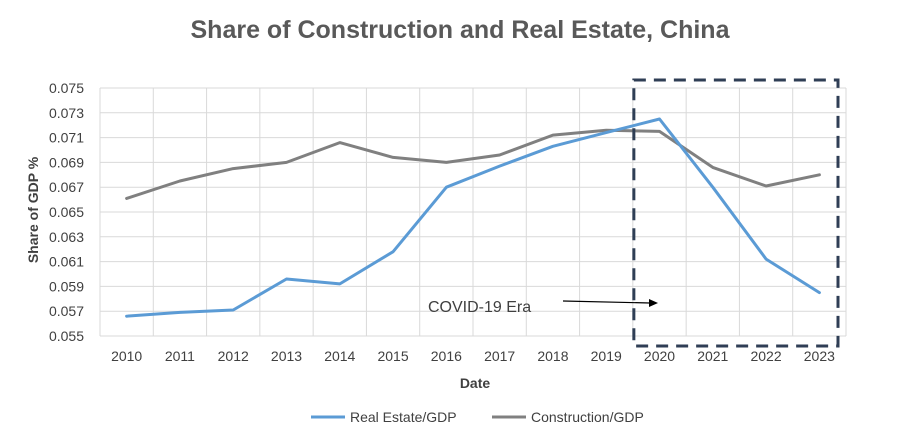 The height and width of the screenshot is (443, 920). I want to click on arrowhead-icon, so click(653, 303).